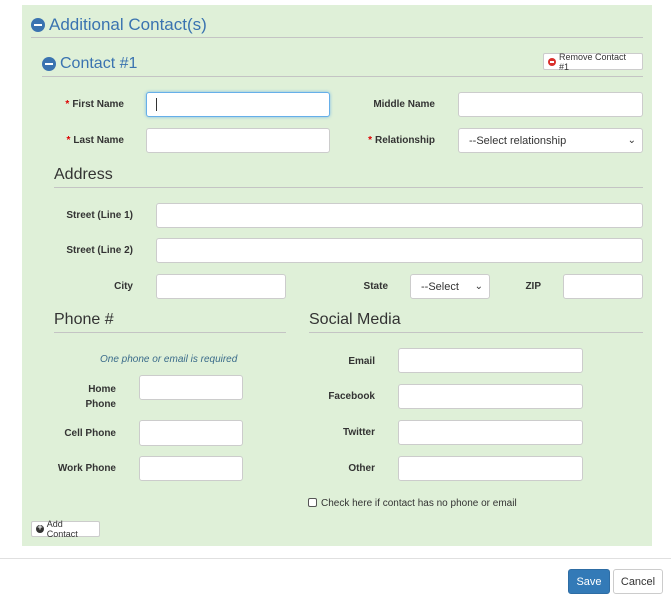 The height and width of the screenshot is (603, 671). Describe the element at coordinates (128, 24) in the screenshot. I see `section-title: Additional Contact(s)` at that location.